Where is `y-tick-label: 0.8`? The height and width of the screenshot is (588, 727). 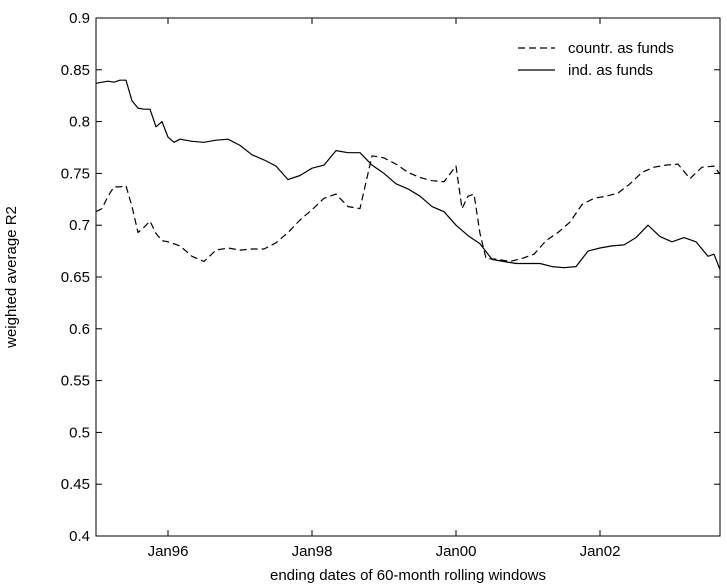
y-tick-label: 0.8 is located at coordinates (79, 122).